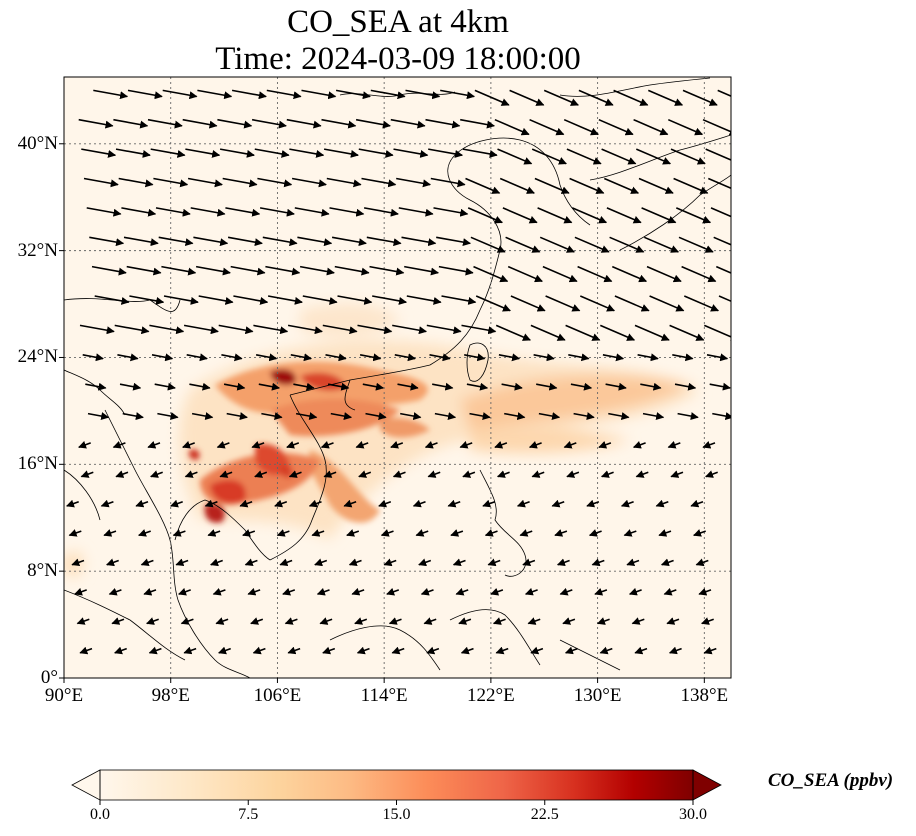  Describe the element at coordinates (396, 785) in the screenshot. I see `colorbar-gradient` at that location.